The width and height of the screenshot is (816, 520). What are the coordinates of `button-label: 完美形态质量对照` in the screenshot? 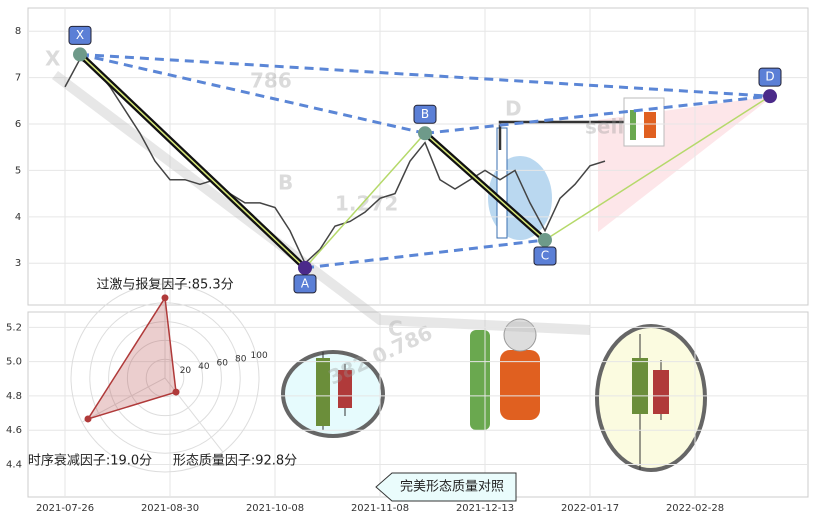 It's located at (452, 487).